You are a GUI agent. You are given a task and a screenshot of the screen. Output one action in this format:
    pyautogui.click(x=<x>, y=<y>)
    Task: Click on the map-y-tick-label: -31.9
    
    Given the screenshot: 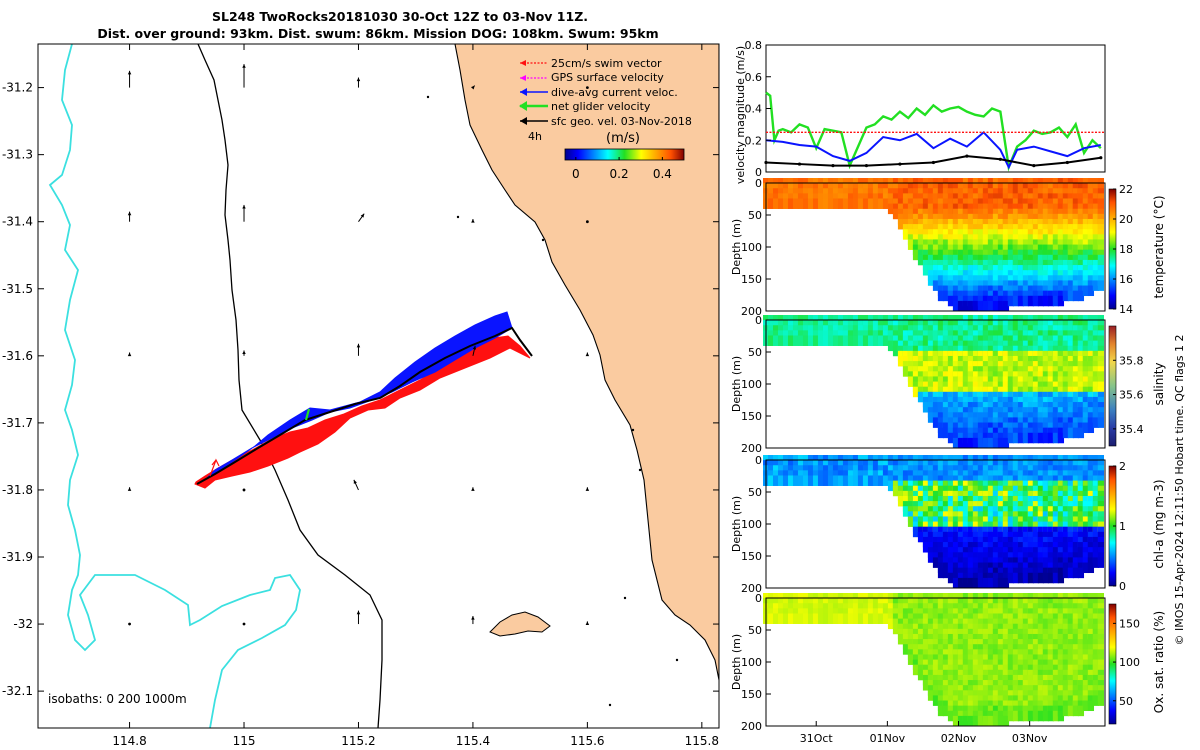 What is the action you would take?
    pyautogui.click(x=17, y=557)
    